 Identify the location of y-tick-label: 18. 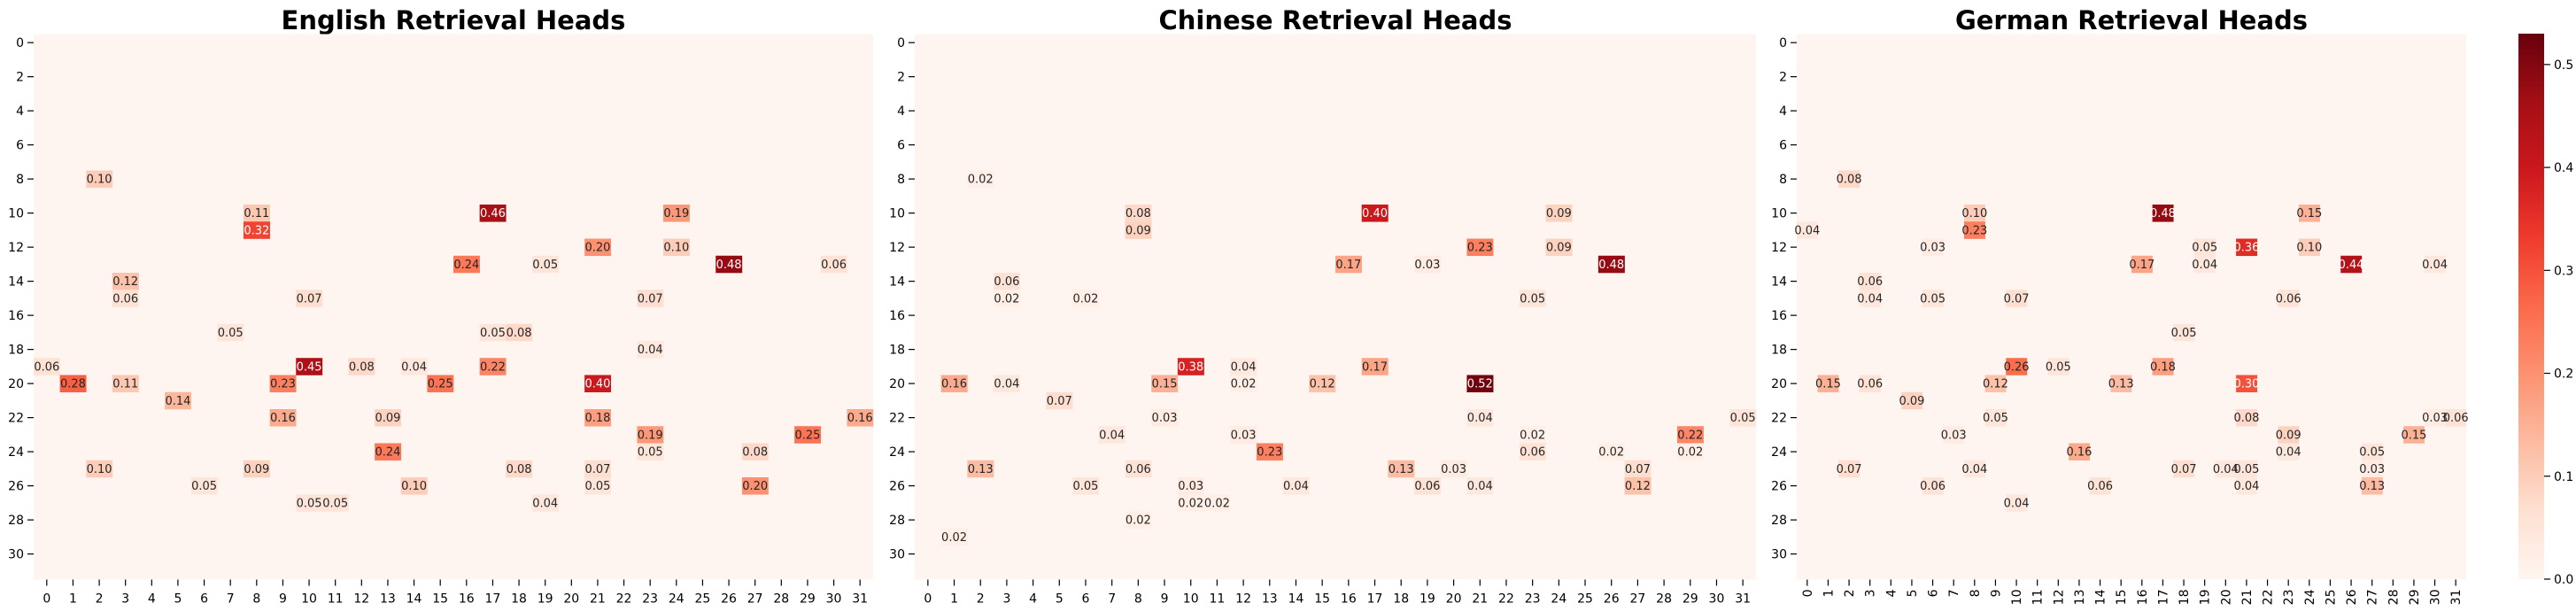
(16, 351).